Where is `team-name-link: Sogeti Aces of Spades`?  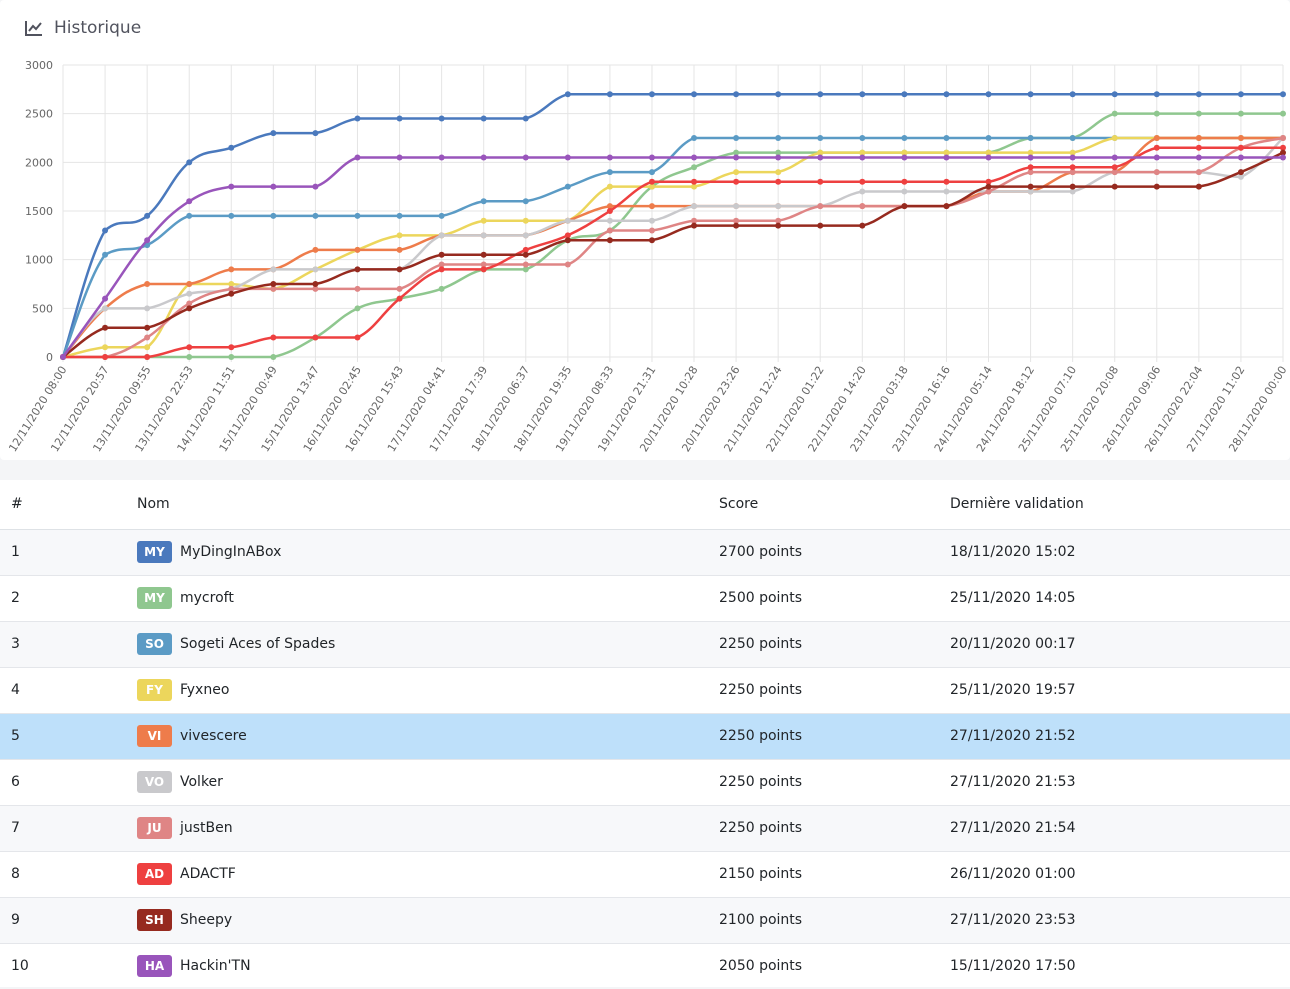
team-name-link: Sogeti Aces of Spades is located at coordinates (258, 644).